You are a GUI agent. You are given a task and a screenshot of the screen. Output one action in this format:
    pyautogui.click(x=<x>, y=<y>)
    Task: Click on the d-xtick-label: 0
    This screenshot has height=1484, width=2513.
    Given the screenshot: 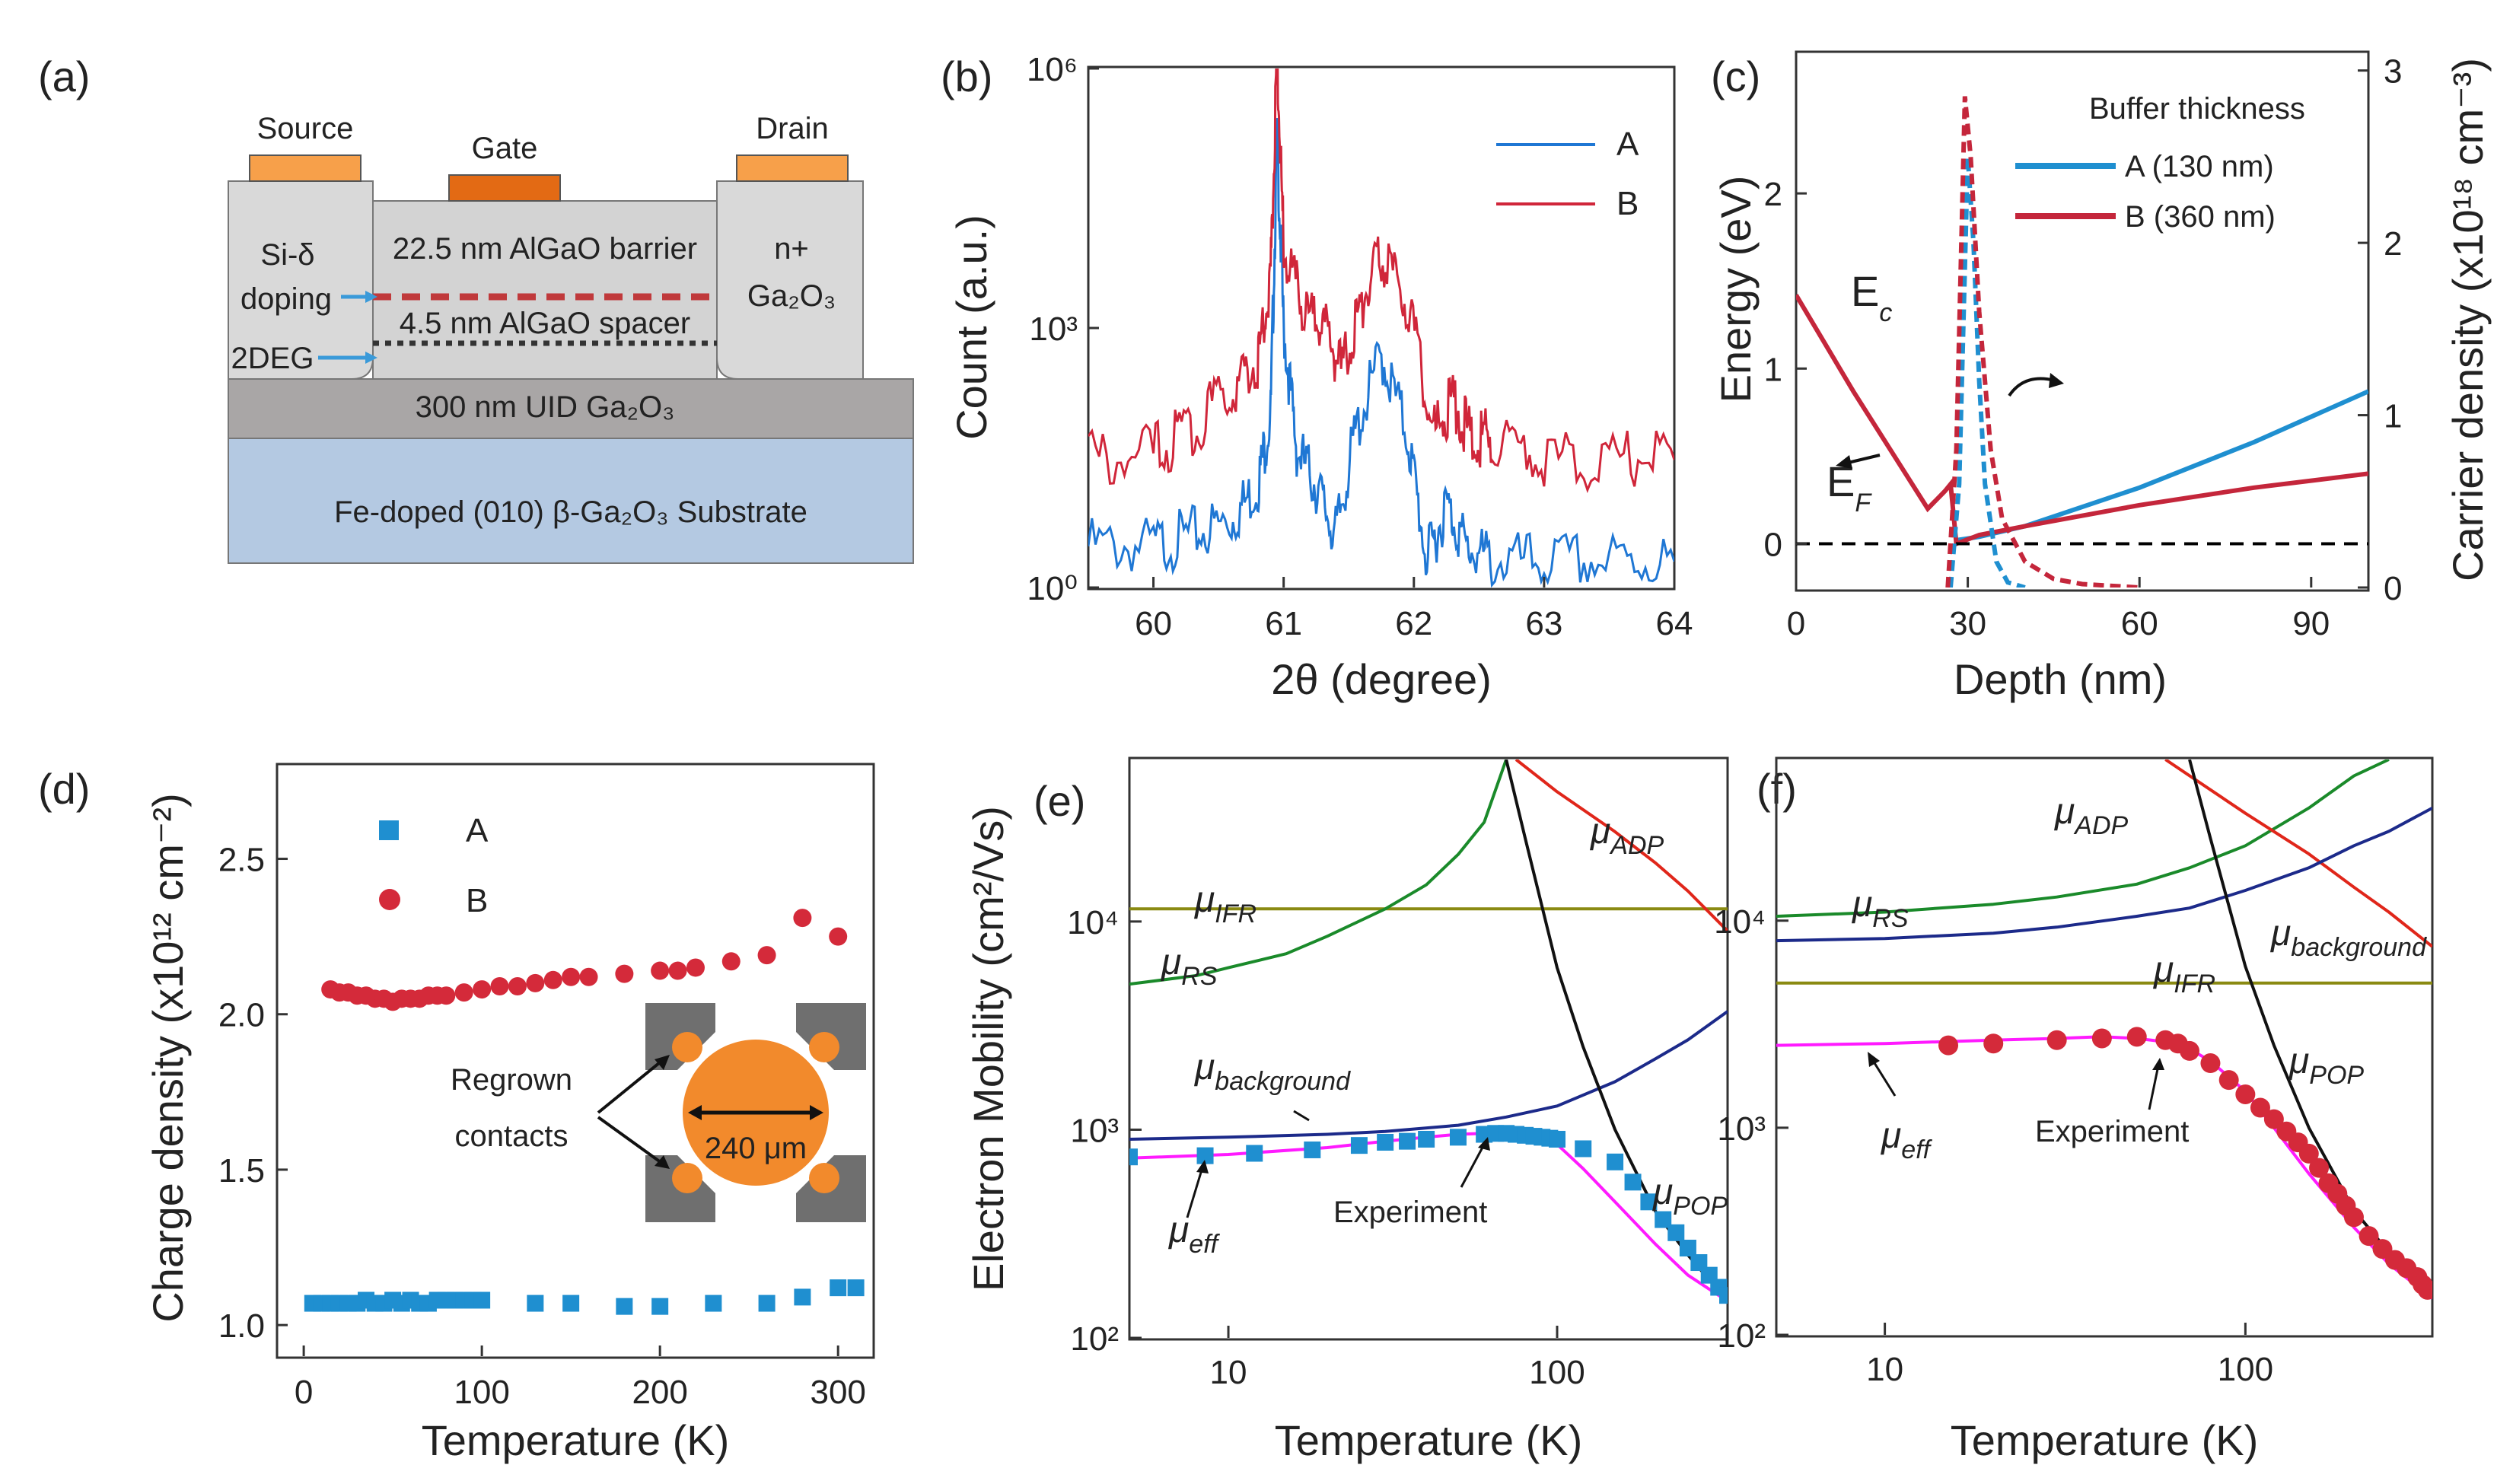 What is the action you would take?
    pyautogui.click(x=304, y=1392)
    